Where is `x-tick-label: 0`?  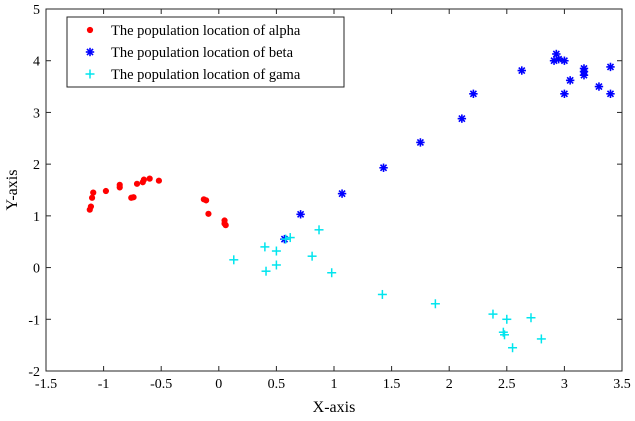 x-tick-label: 0 is located at coordinates (218, 384).